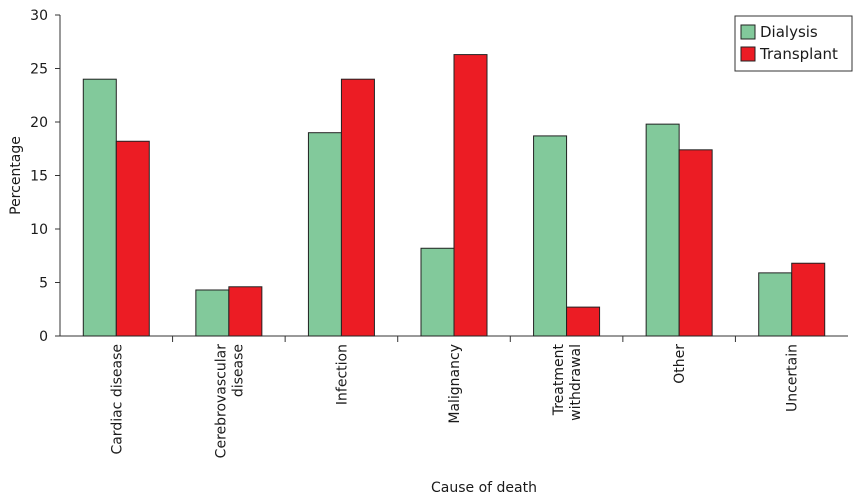 The image size is (854, 498). Describe the element at coordinates (680, 364) in the screenshot. I see `x-category-label: Other` at that location.